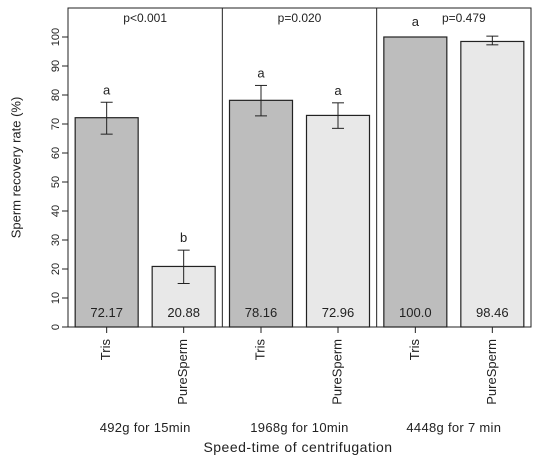 The height and width of the screenshot is (459, 548). I want to click on y-tick-label: 60, so click(56, 153).